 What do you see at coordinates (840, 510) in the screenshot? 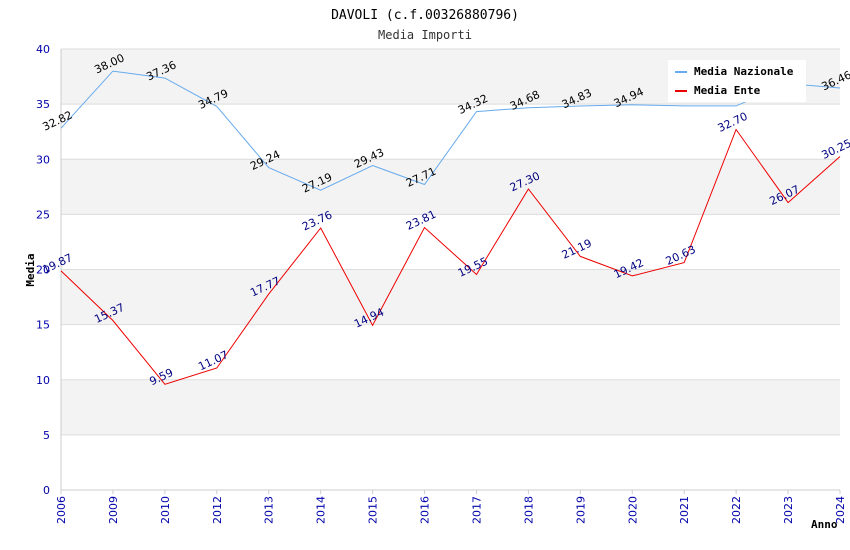
I see `x-tick-label: 2024` at bounding box center [840, 510].